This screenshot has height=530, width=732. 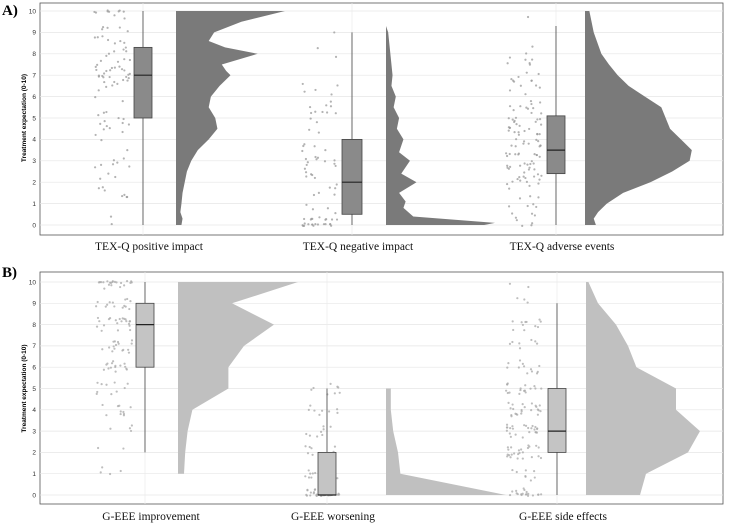 I want to click on y-tick-label: 8, so click(x=34, y=325).